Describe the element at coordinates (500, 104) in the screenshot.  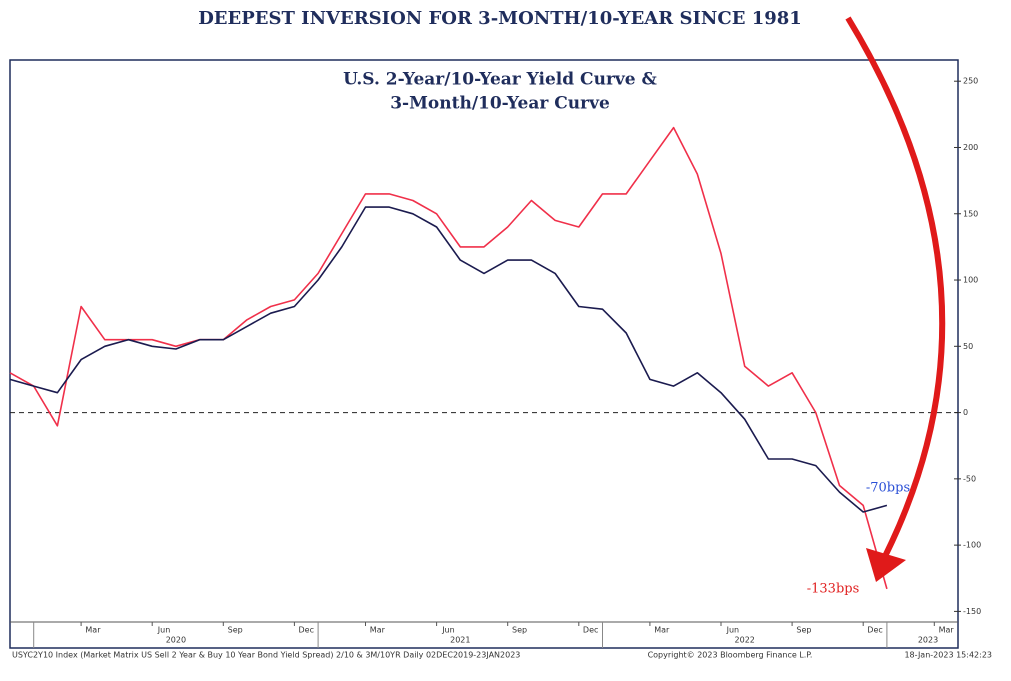
I see `chart-title: 3-Month/10-Year Curve` at that location.